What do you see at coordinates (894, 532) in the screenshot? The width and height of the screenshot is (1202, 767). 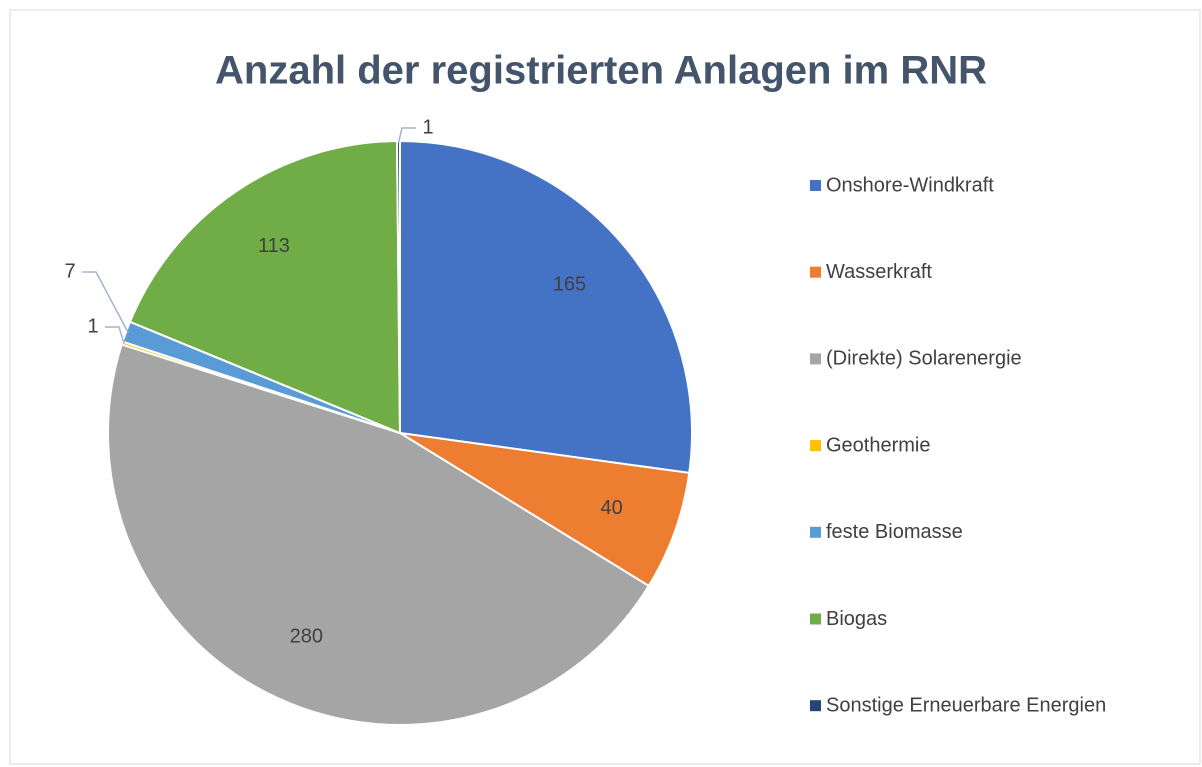 I see `legend-label: feste Biomasse` at bounding box center [894, 532].